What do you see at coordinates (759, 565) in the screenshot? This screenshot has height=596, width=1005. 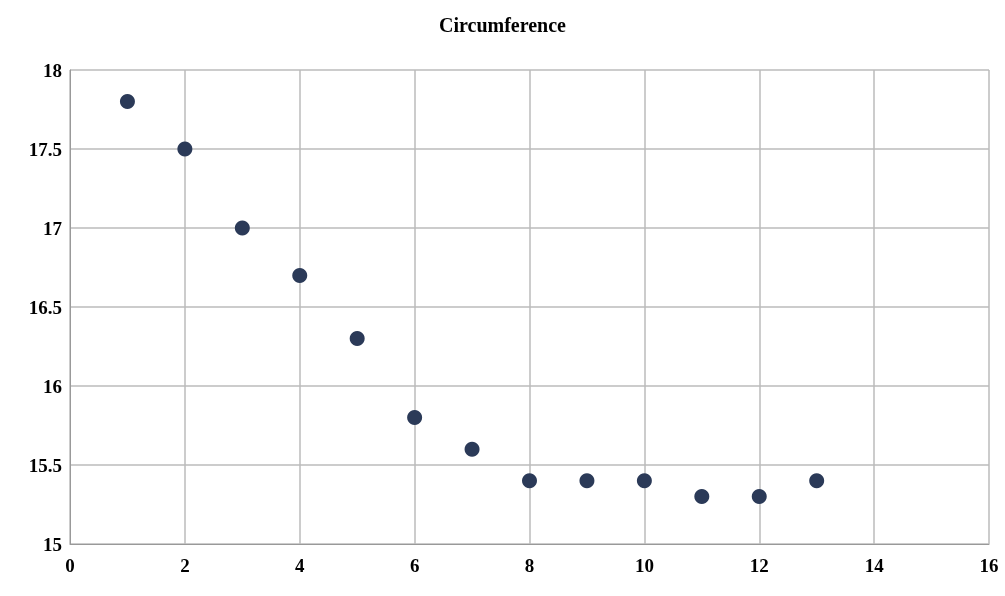 I see `x-tick-label: 12` at bounding box center [759, 565].